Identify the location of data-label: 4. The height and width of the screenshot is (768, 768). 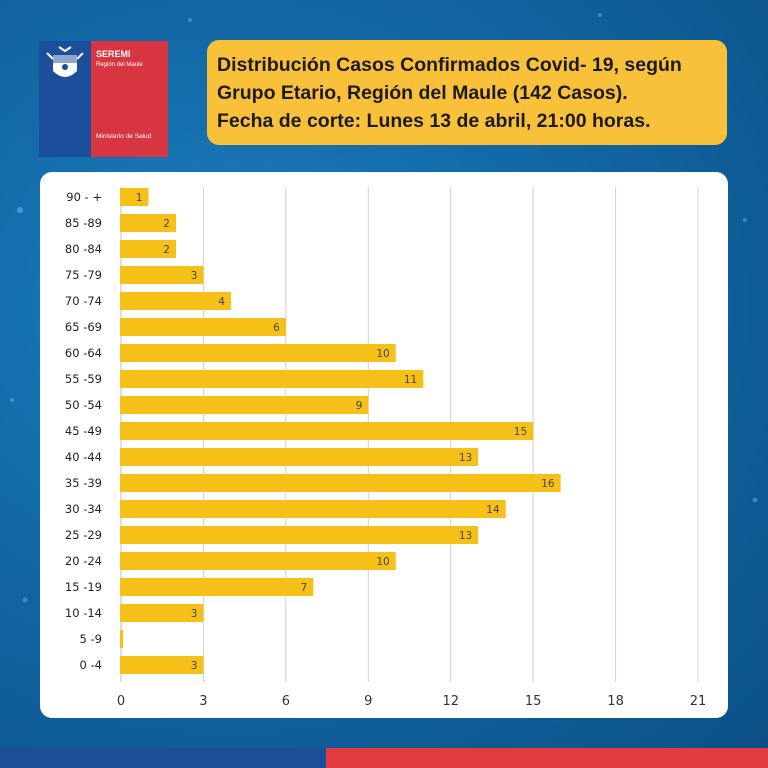
(221, 302).